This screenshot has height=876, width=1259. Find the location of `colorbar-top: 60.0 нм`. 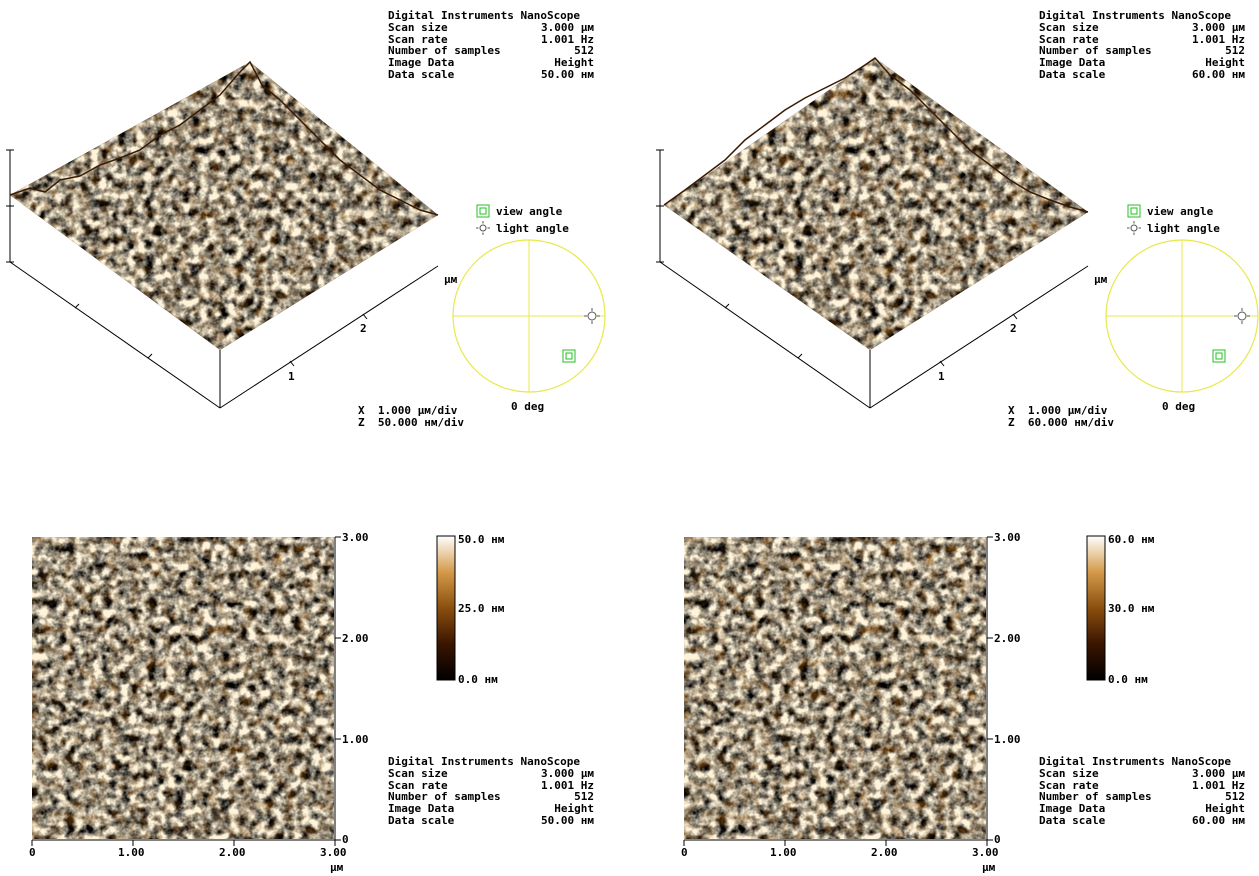

colorbar-top: 60.0 нм is located at coordinates (1131, 539).